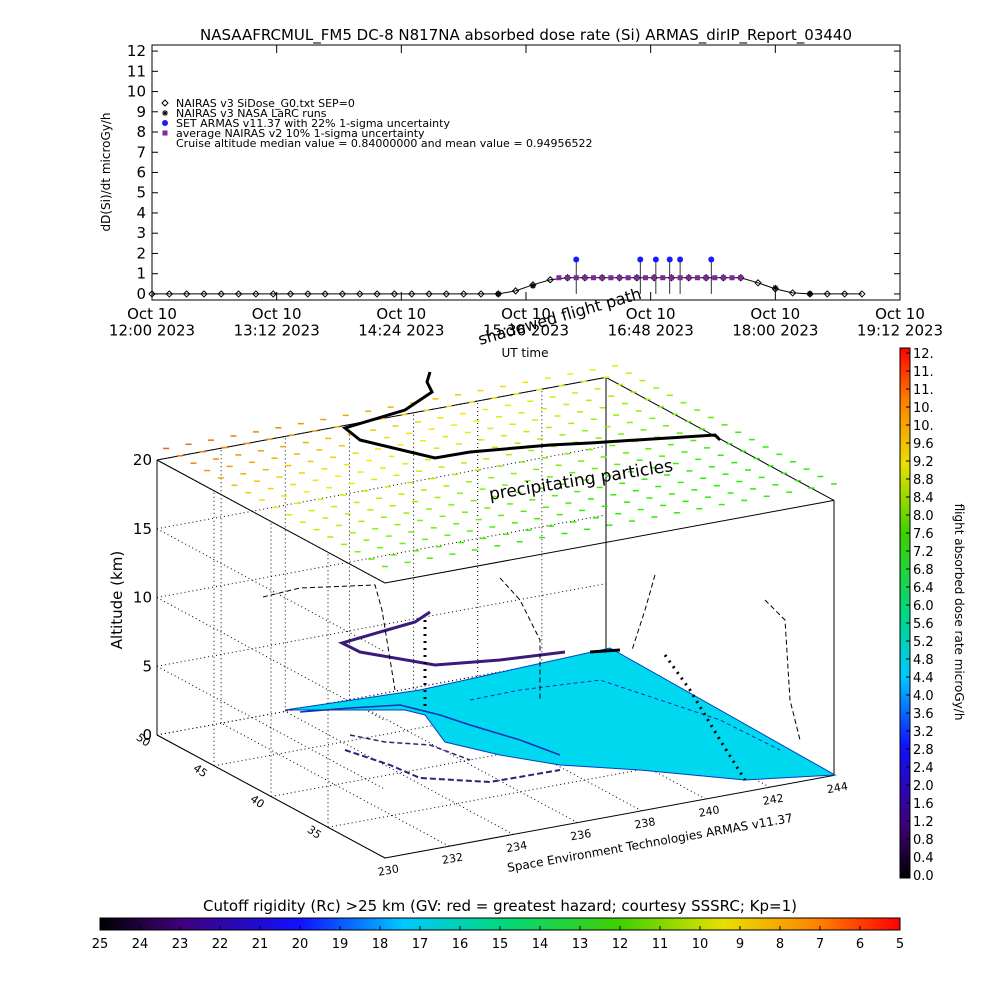 The image size is (1000, 1000). I want to click on ground-track, so click(410, 747).